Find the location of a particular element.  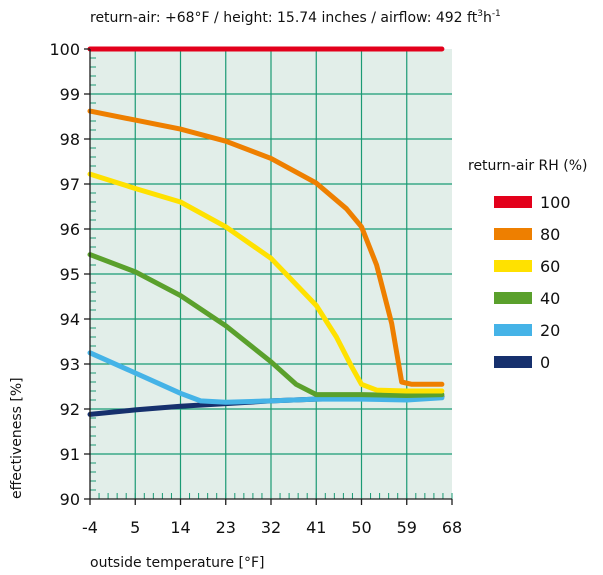

legend-label-rh-0: 0 is located at coordinates (545, 362).